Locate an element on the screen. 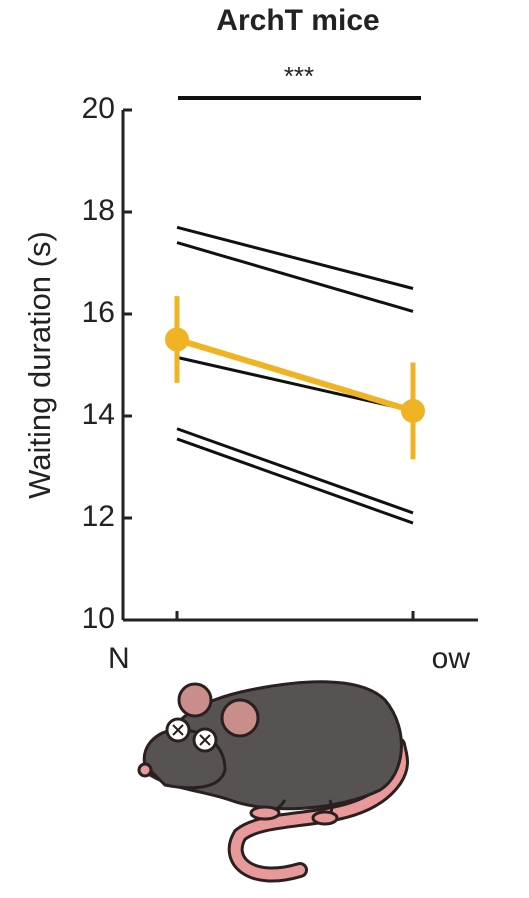  y-tick-label: 20 is located at coordinates (98, 108).